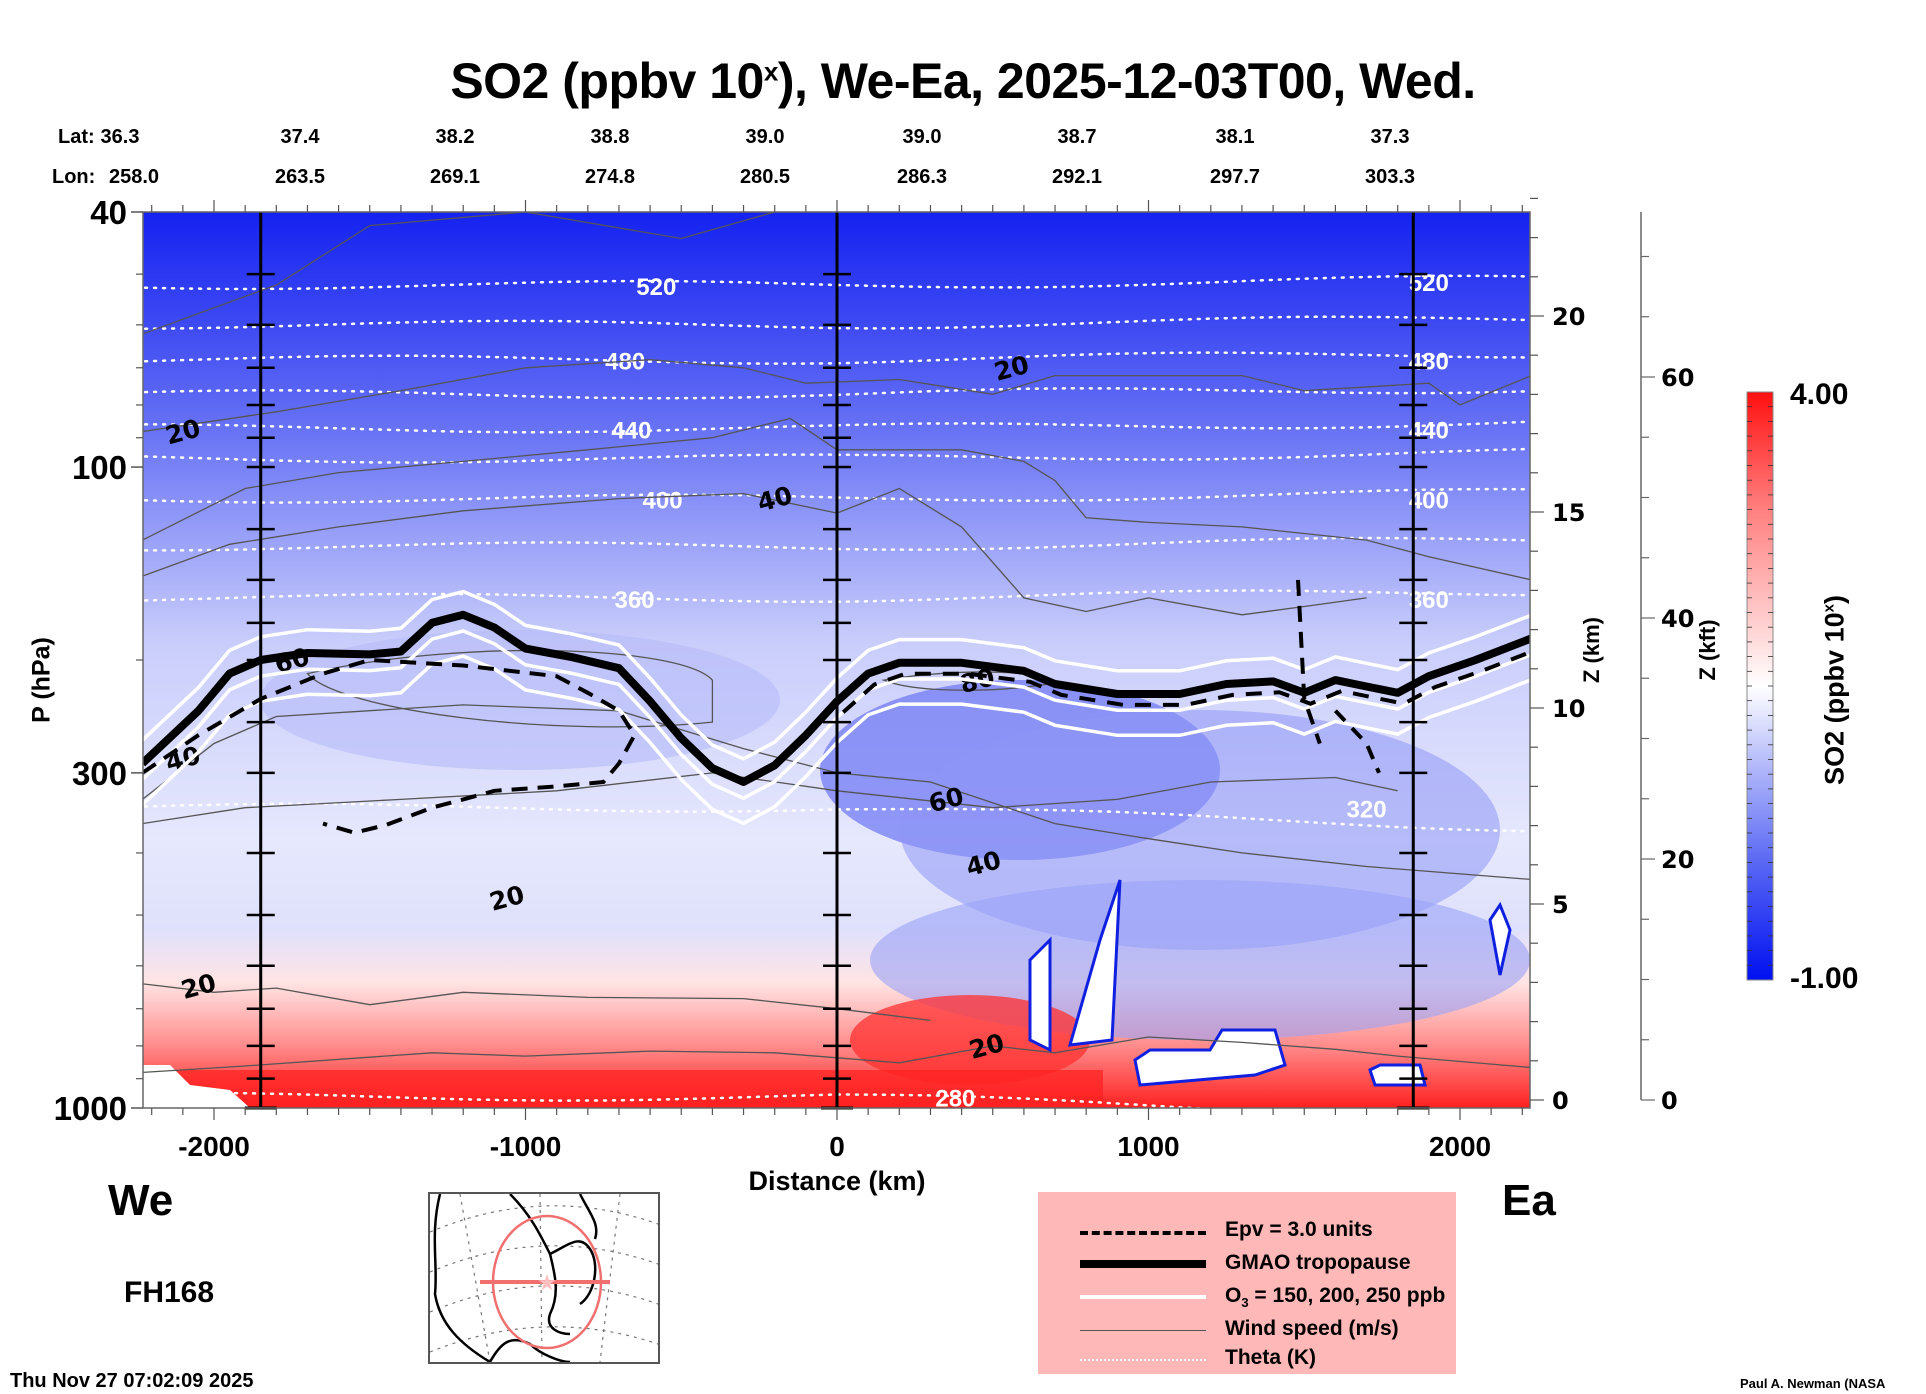  I want to click on legend-label: GMAO tropopause, so click(1318, 1262).